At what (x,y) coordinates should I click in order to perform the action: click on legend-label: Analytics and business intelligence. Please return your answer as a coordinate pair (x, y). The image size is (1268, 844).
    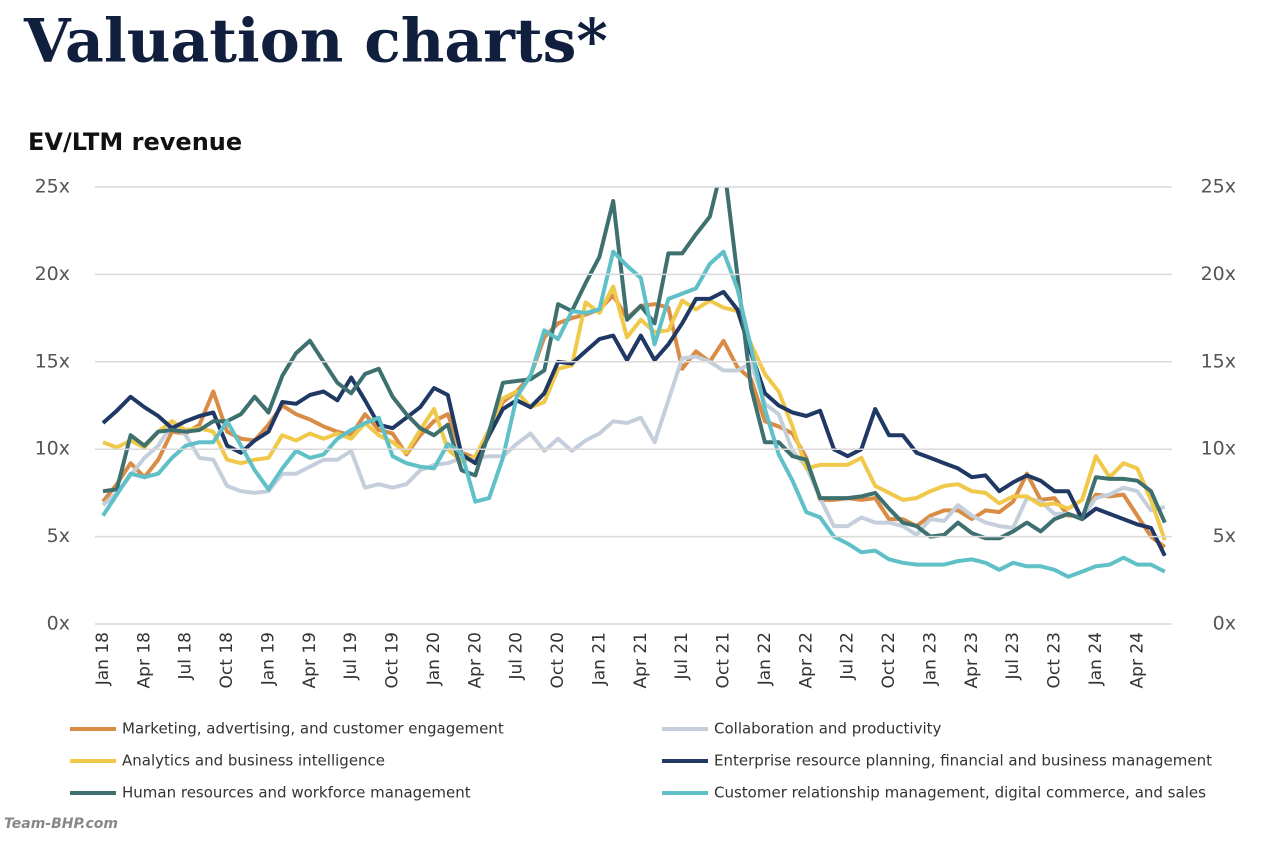
    Looking at the image, I should click on (253, 761).